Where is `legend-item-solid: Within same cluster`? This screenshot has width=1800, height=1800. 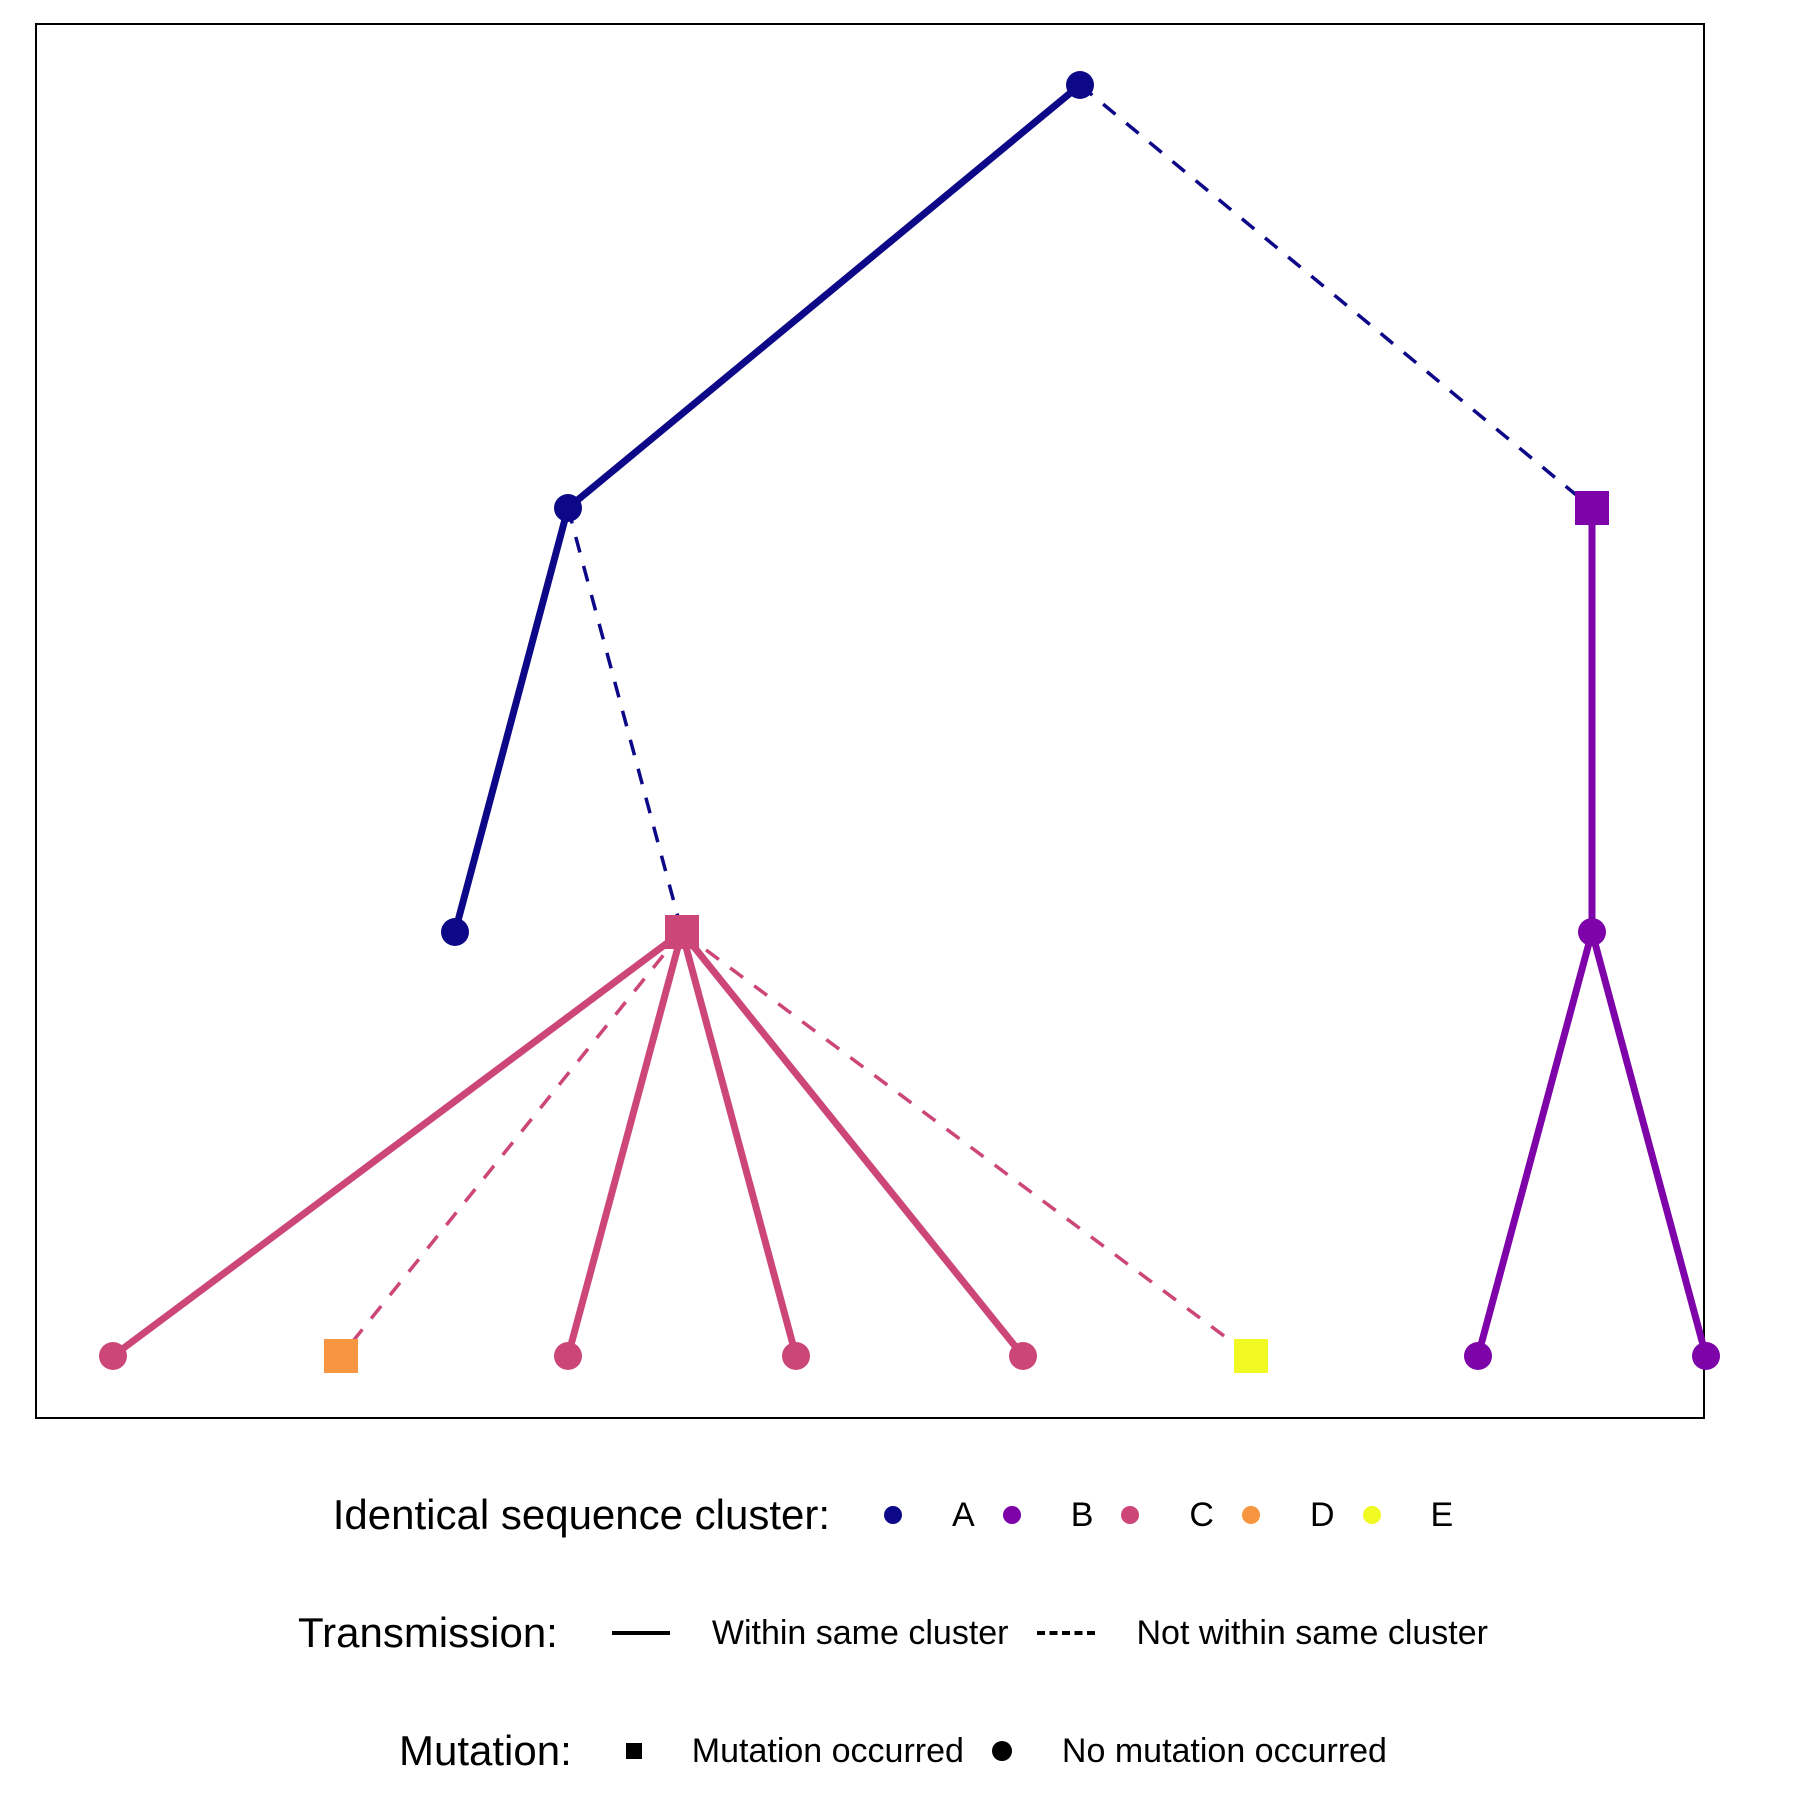
legend-item-solid: Within same cluster is located at coordinates (810, 1633).